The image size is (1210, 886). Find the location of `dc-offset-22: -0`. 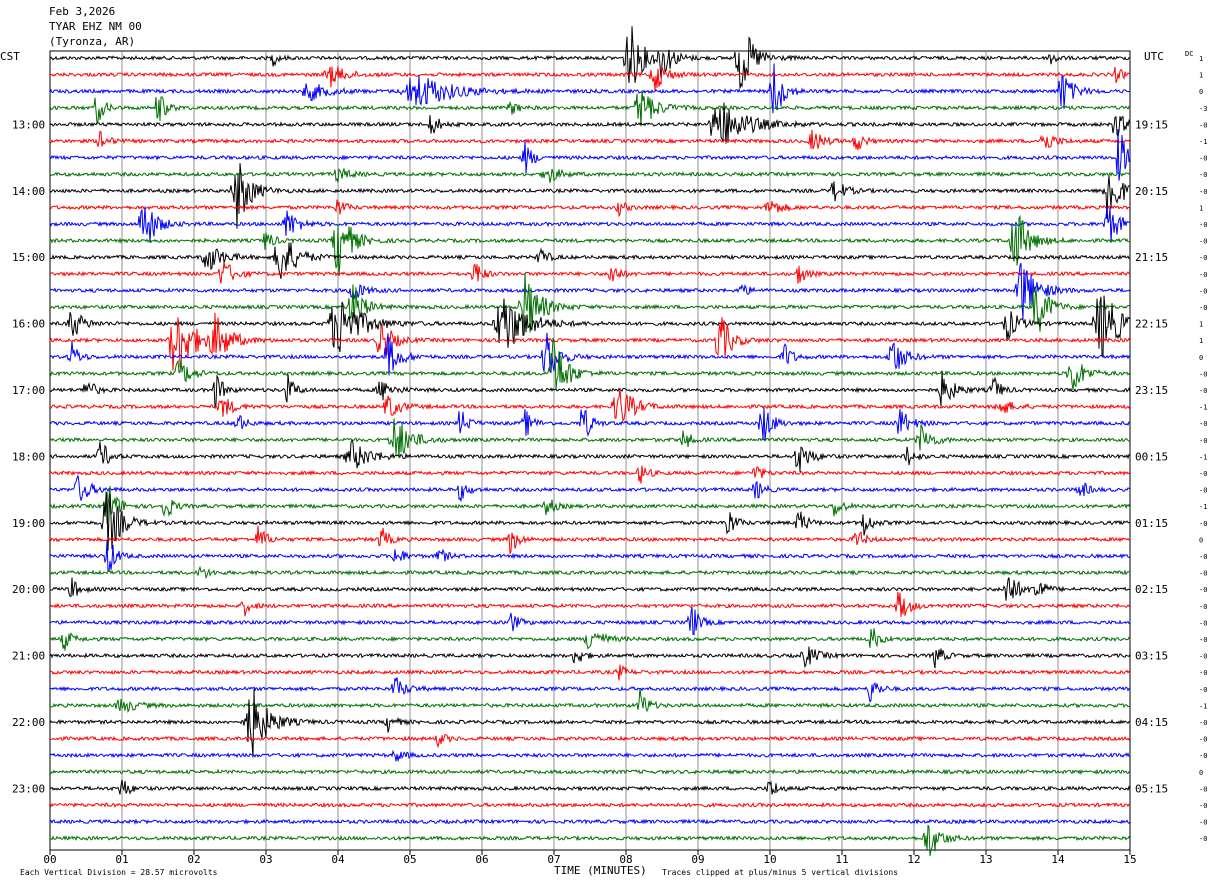

dc-offset-22: -0 is located at coordinates (1203, 424).